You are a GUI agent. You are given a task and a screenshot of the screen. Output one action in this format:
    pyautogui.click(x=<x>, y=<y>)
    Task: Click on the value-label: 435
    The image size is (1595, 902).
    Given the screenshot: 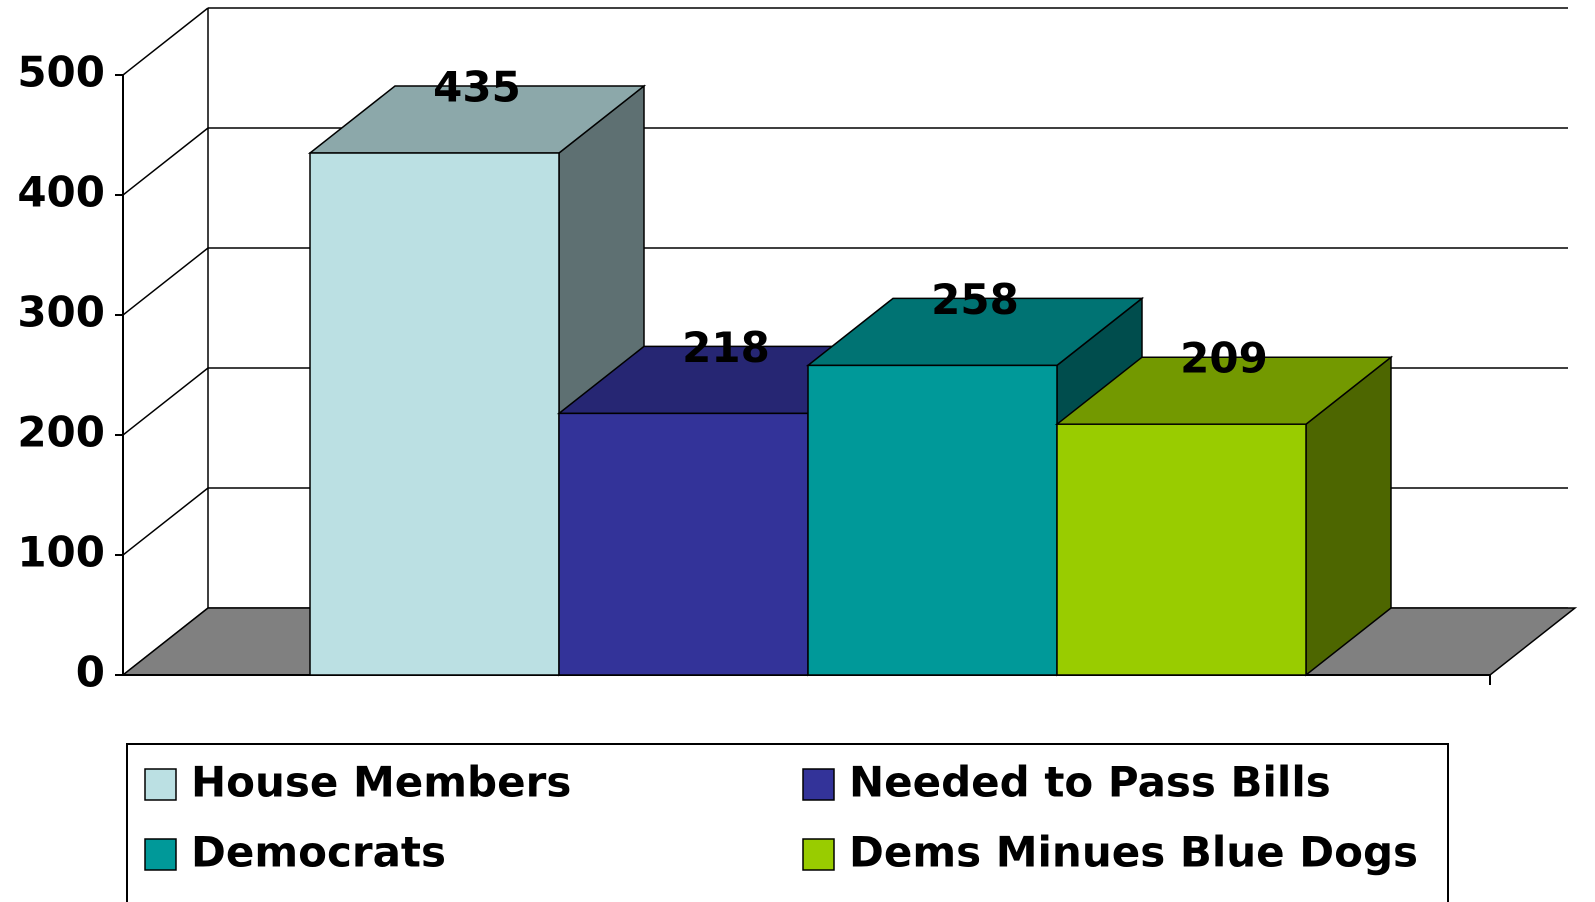 What is the action you would take?
    pyautogui.click(x=477, y=87)
    